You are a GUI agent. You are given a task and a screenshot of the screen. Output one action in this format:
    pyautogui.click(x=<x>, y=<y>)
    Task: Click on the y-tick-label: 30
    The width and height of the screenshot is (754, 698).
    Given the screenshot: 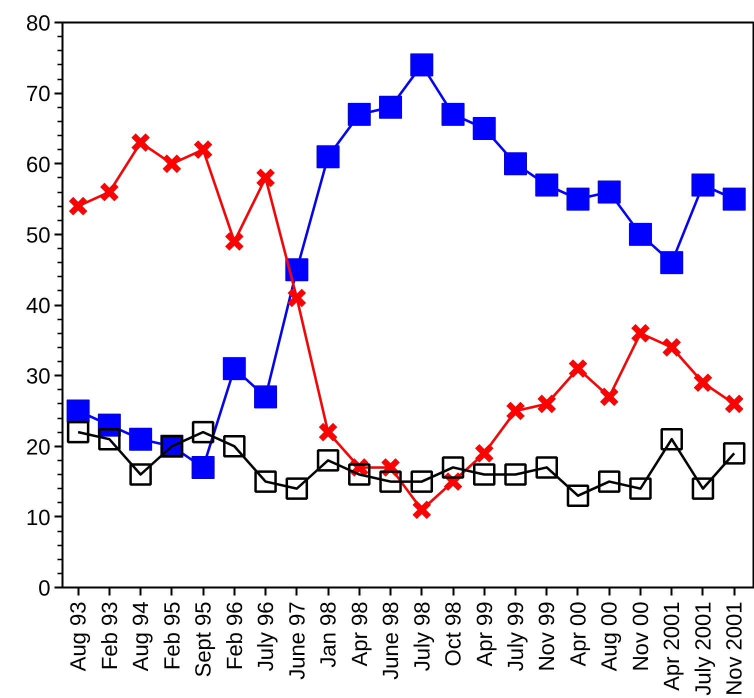 What is the action you would take?
    pyautogui.click(x=38, y=376)
    